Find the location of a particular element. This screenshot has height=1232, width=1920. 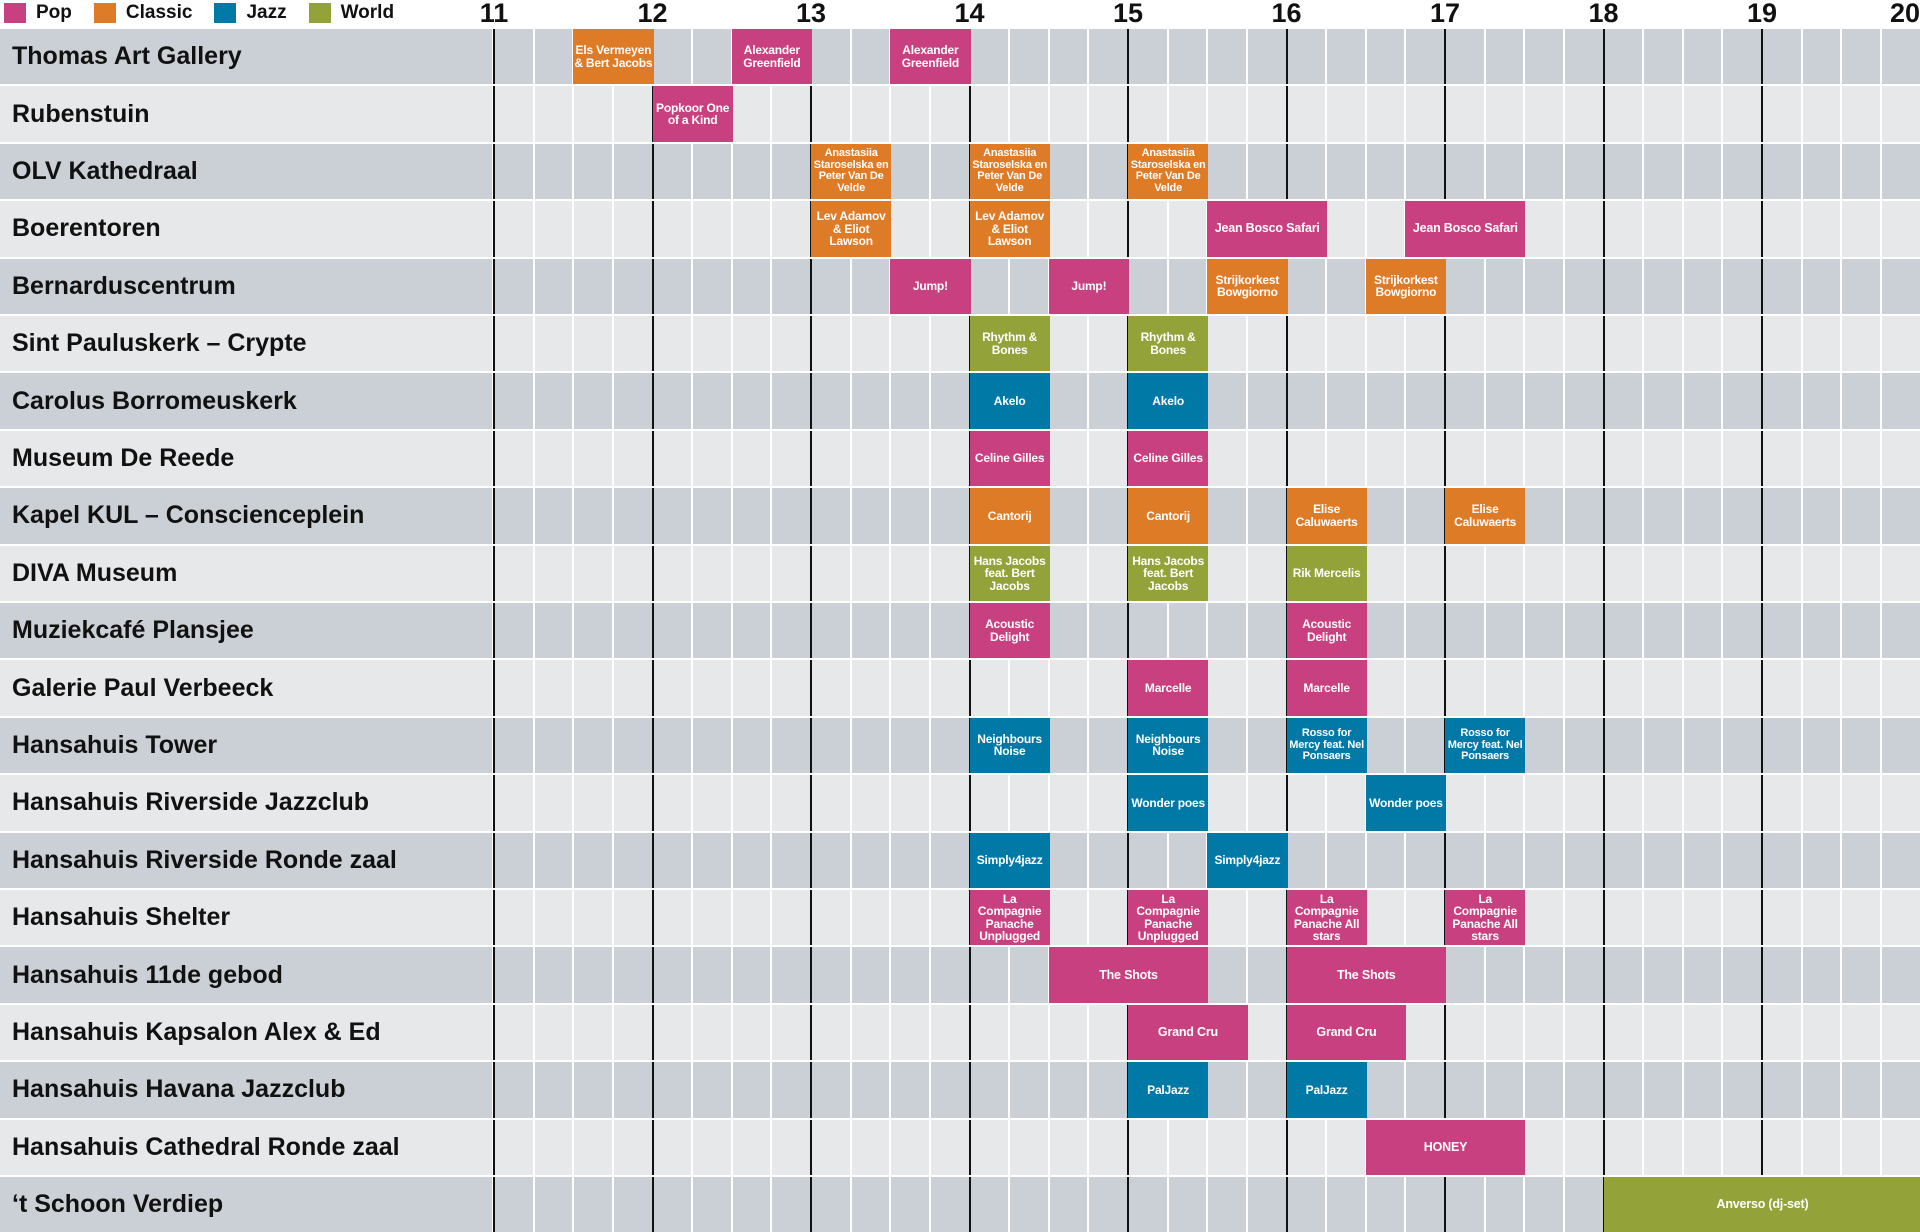

event-block-classic: Els Vermeyen & Bert Jacobs is located at coordinates (613, 56).